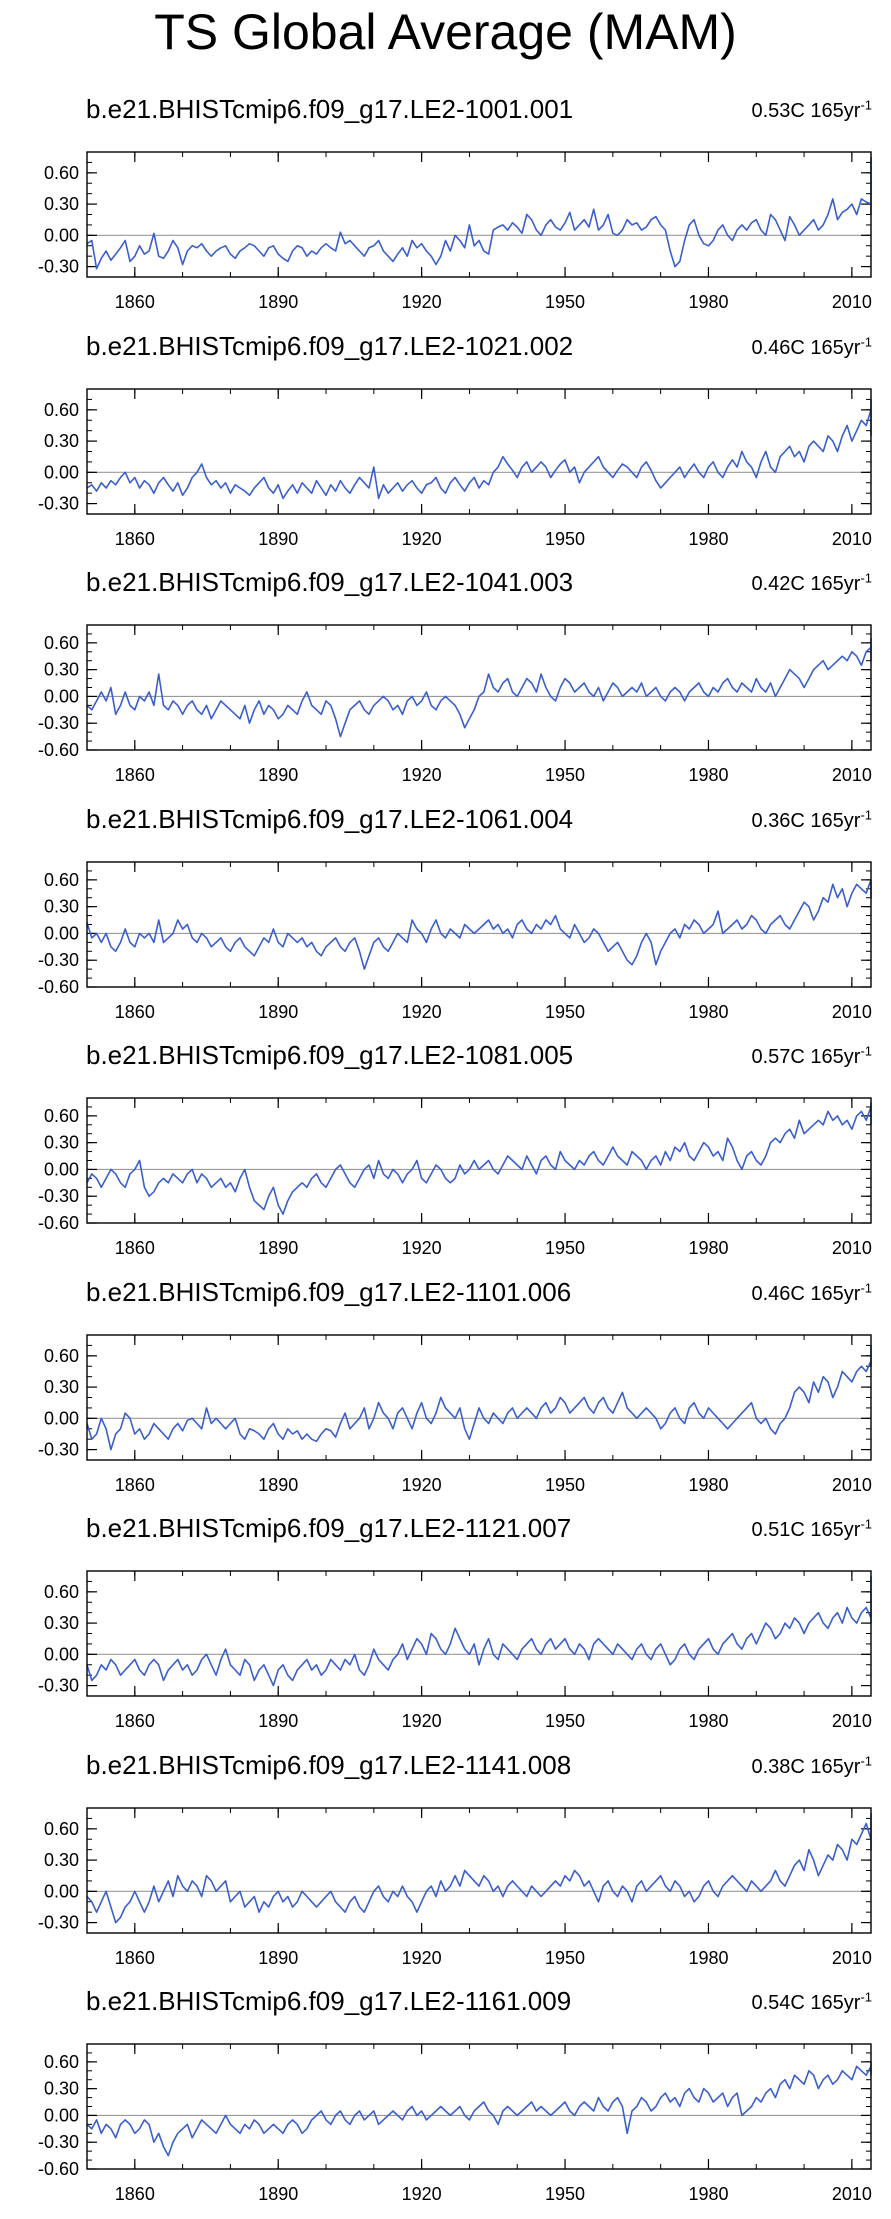  What do you see at coordinates (330, 109) in the screenshot?
I see `panel-title: b.e21.BHISTcmip6.f09_g17.LE2-1001.001` at bounding box center [330, 109].